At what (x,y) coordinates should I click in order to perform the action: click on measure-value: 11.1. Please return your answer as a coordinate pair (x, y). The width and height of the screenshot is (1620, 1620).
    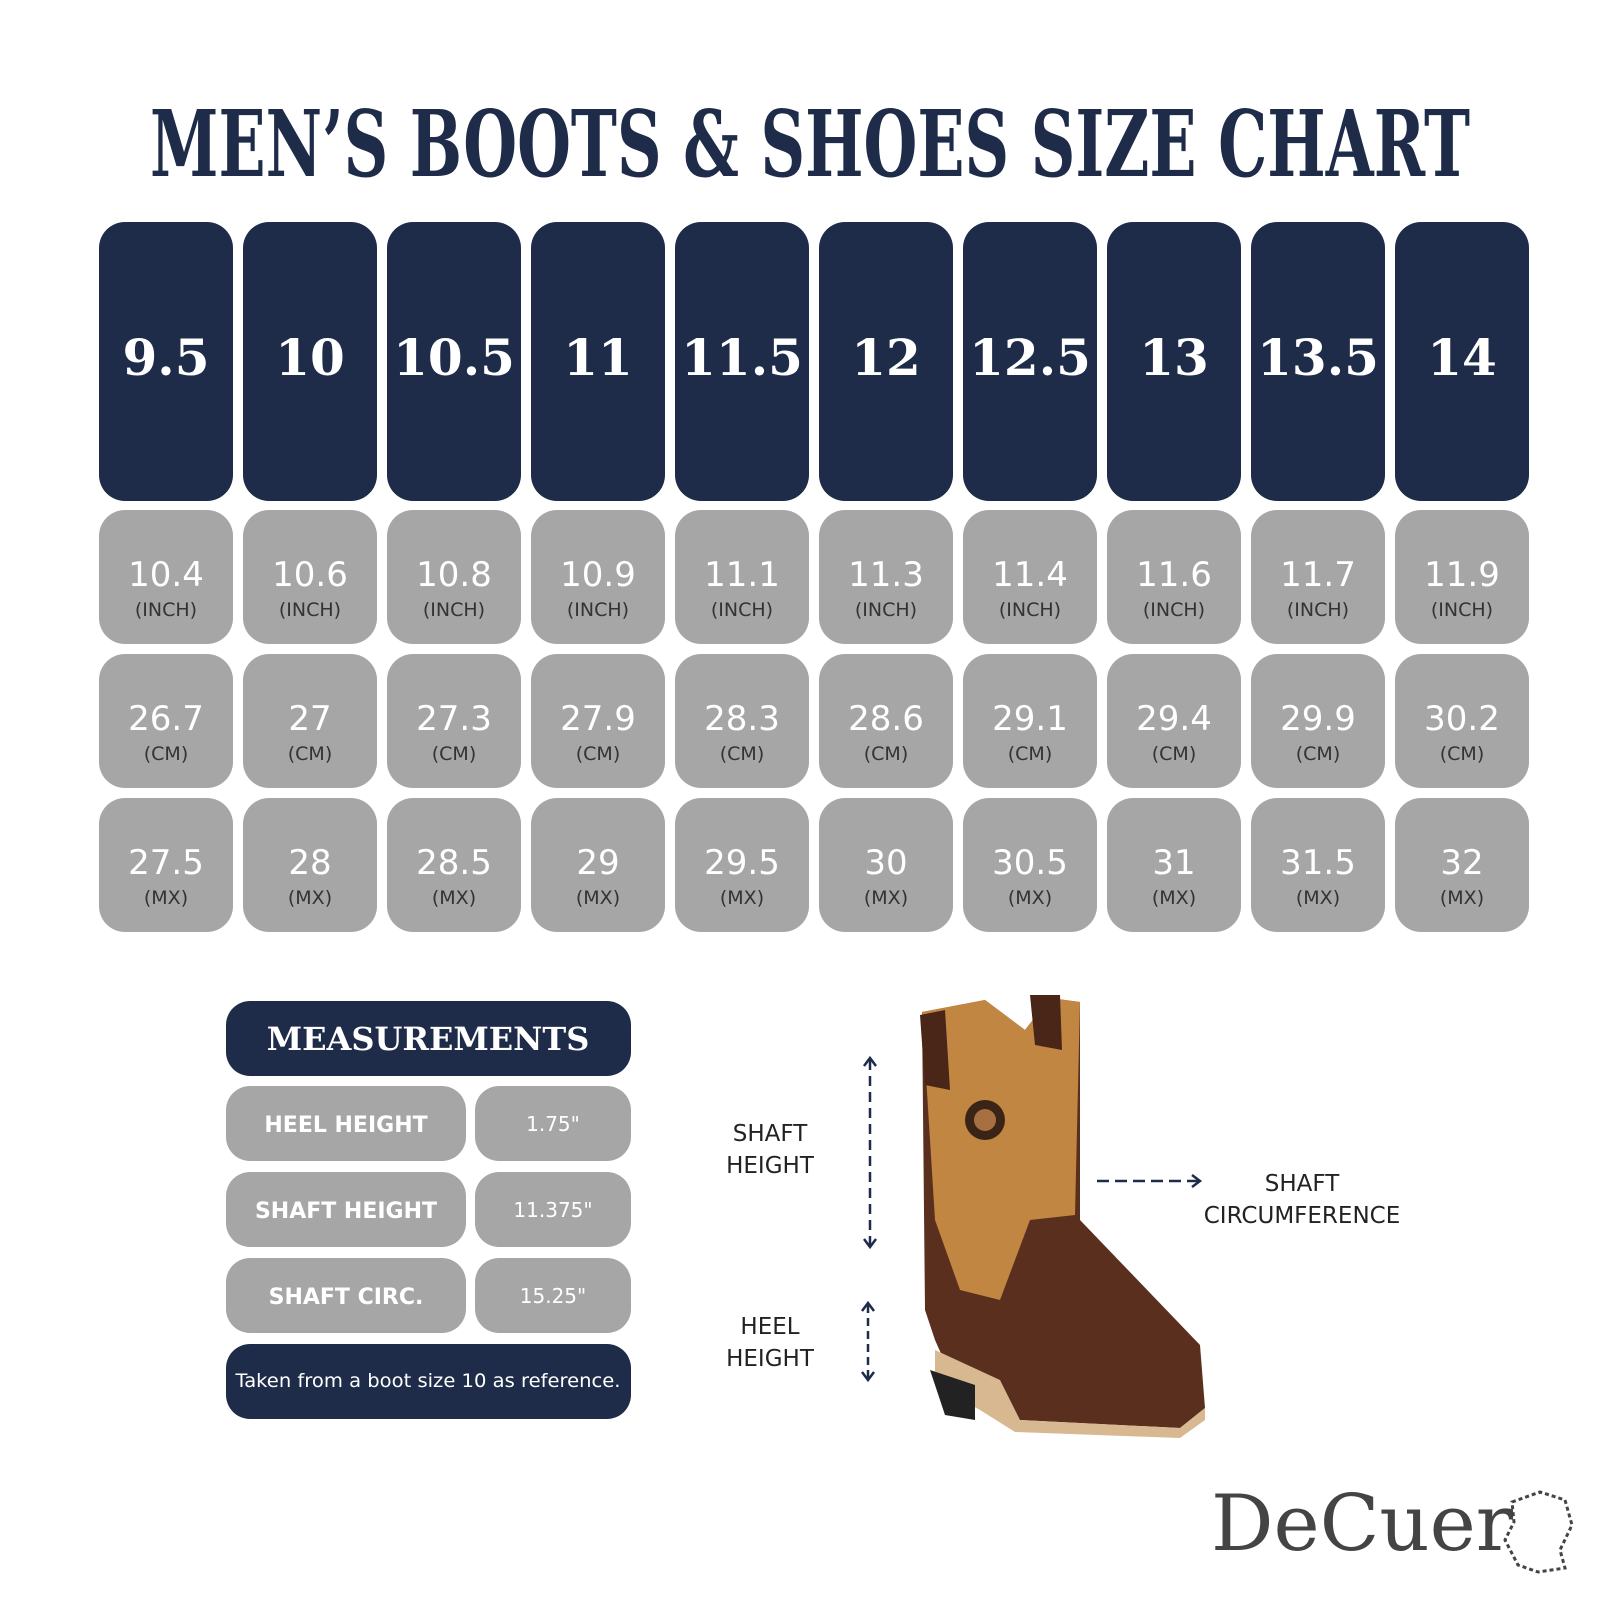
    Looking at the image, I should click on (742, 575).